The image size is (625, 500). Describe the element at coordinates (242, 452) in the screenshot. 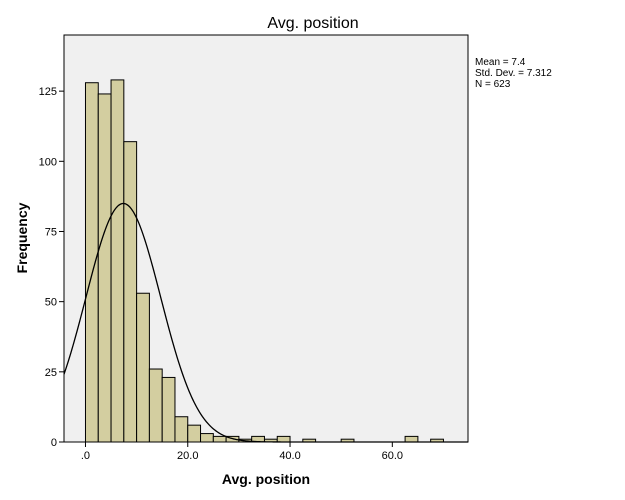

I see `x-axis: .0 20.0 40.0 60.0` at that location.